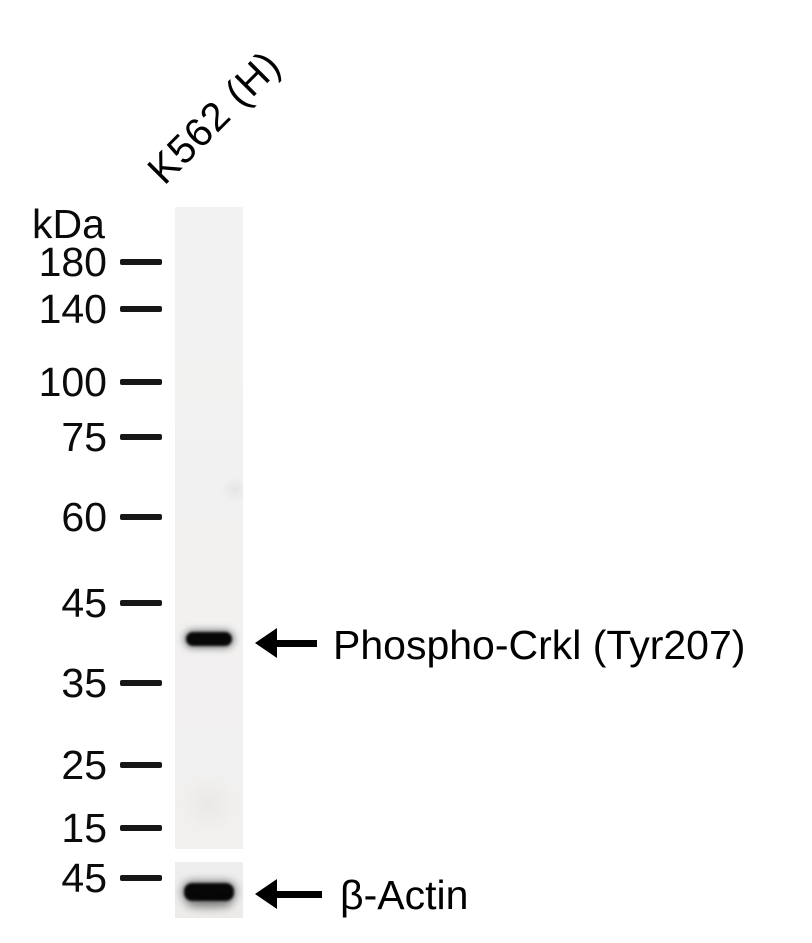 The height and width of the screenshot is (943, 812). I want to click on lane-label: K562 (H), so click(214, 117).